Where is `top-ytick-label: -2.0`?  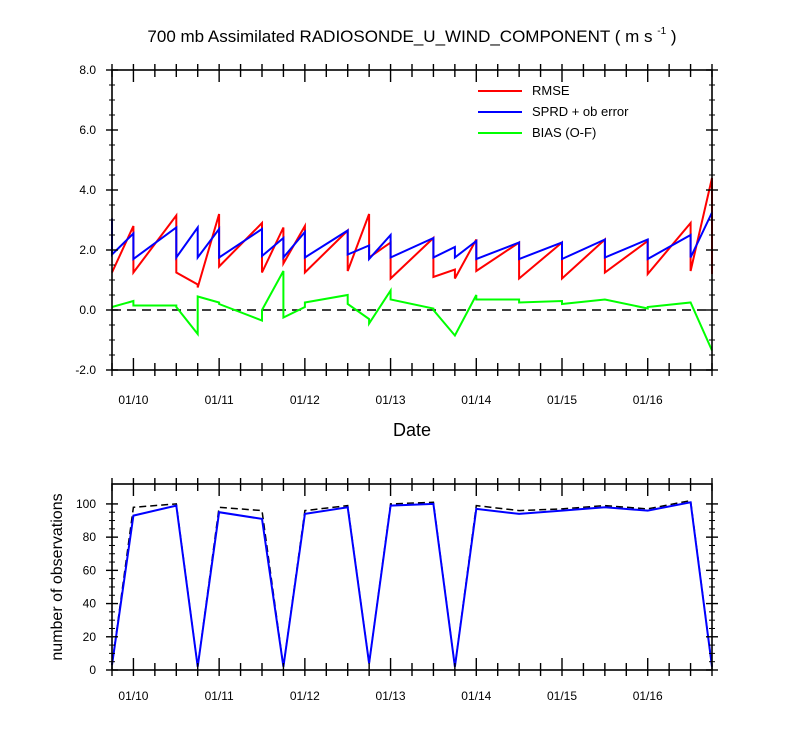 top-ytick-label: -2.0 is located at coordinates (85, 370).